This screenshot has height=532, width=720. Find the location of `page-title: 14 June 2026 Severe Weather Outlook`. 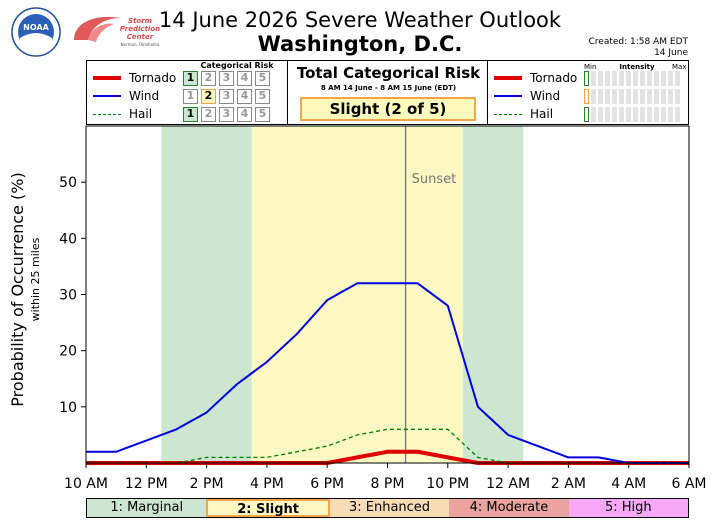

page-title: 14 June 2026 Severe Weather Outlook is located at coordinates (360, 20).